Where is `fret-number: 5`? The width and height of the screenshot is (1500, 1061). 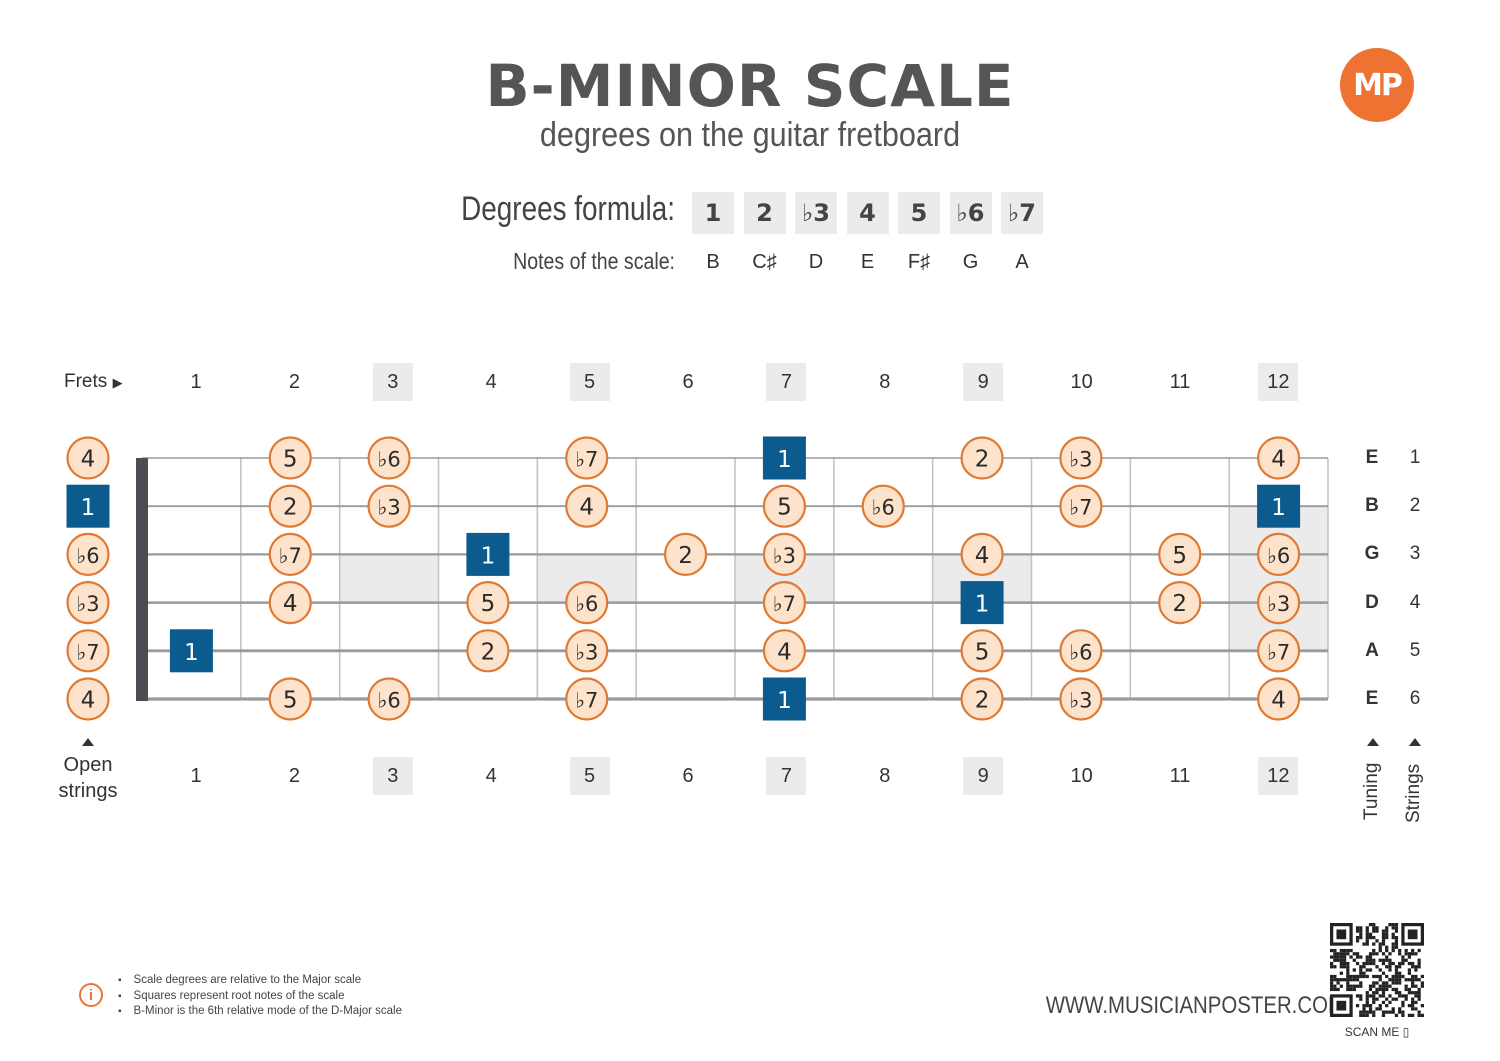 fret-number: 5 is located at coordinates (589, 382).